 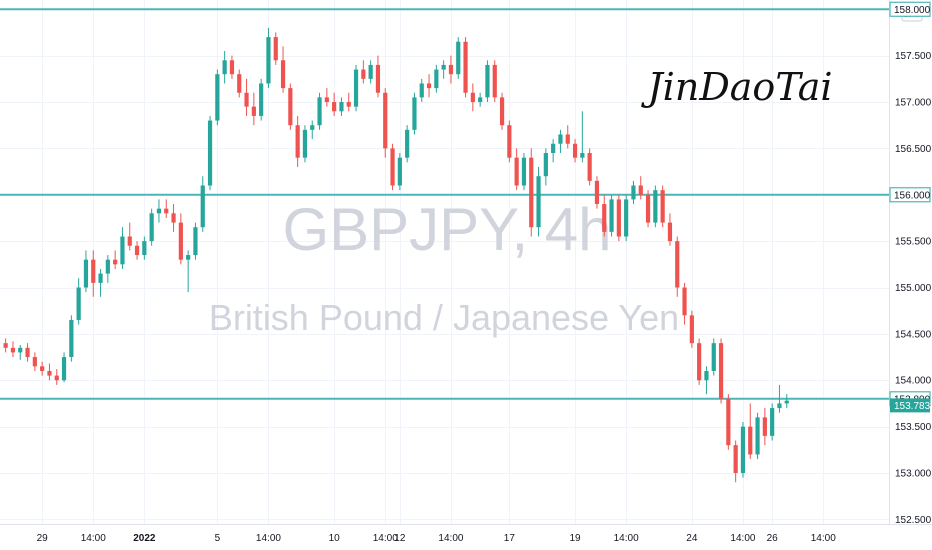 I want to click on time-tick-label: 2022, so click(x=144, y=538).